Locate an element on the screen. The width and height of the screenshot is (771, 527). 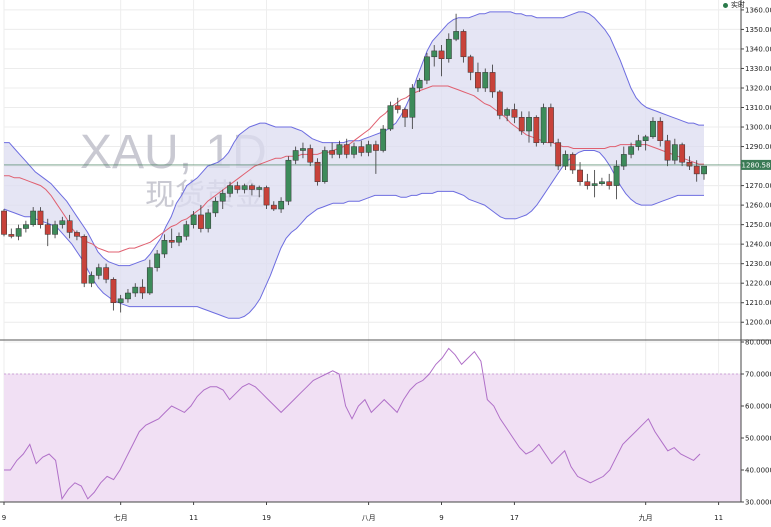
y-tick-label: 1310.00 is located at coordinates (758, 108).